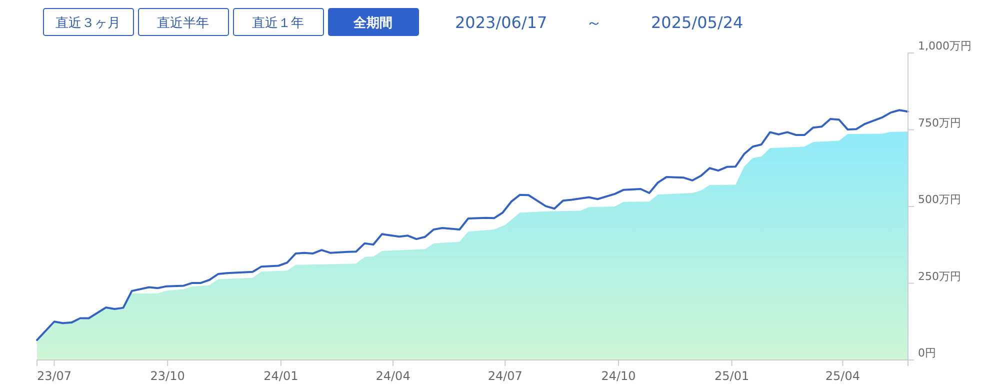 The width and height of the screenshot is (992, 389). I want to click on x-tick-label: 24/10, so click(618, 375).